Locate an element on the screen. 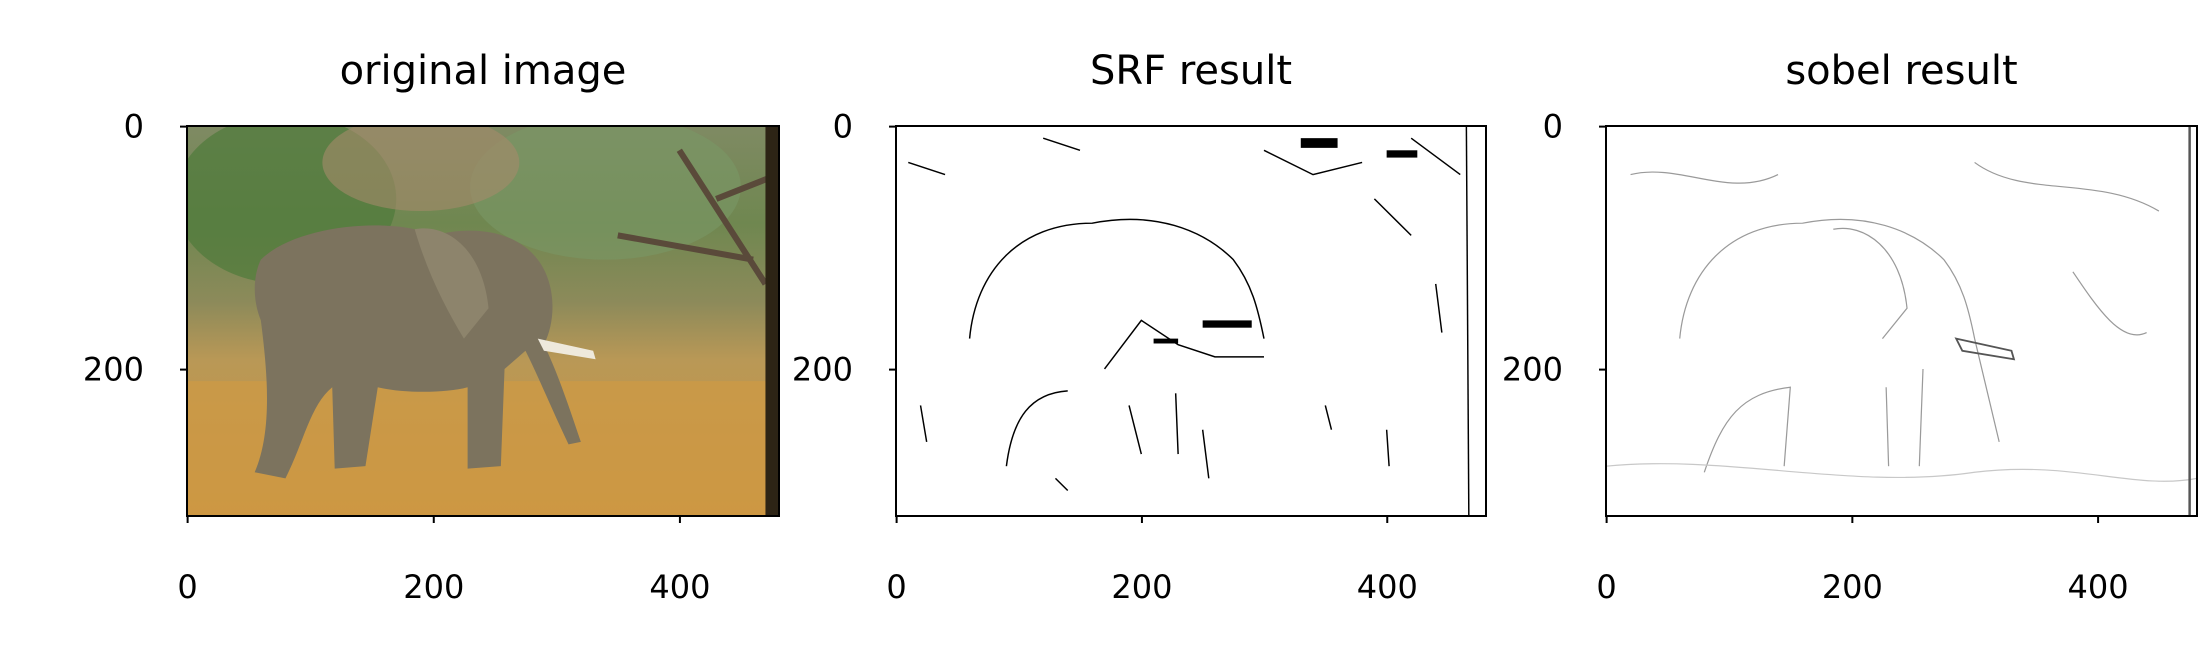 Image resolution: width=2212 pixels, height=645 pixels. panel-title: SRF result is located at coordinates (1191, 71).